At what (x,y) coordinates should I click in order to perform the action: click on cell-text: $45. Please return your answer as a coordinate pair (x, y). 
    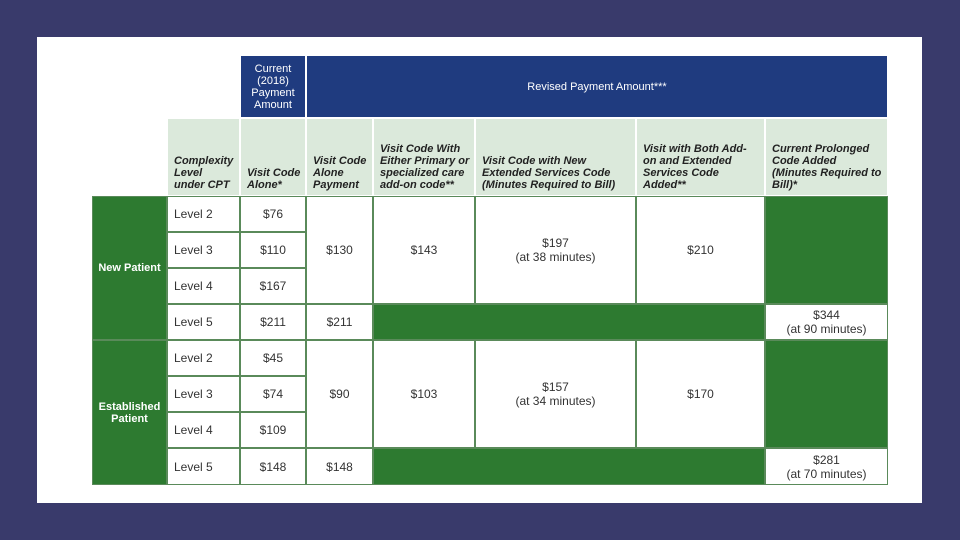
    Looking at the image, I should click on (273, 358).